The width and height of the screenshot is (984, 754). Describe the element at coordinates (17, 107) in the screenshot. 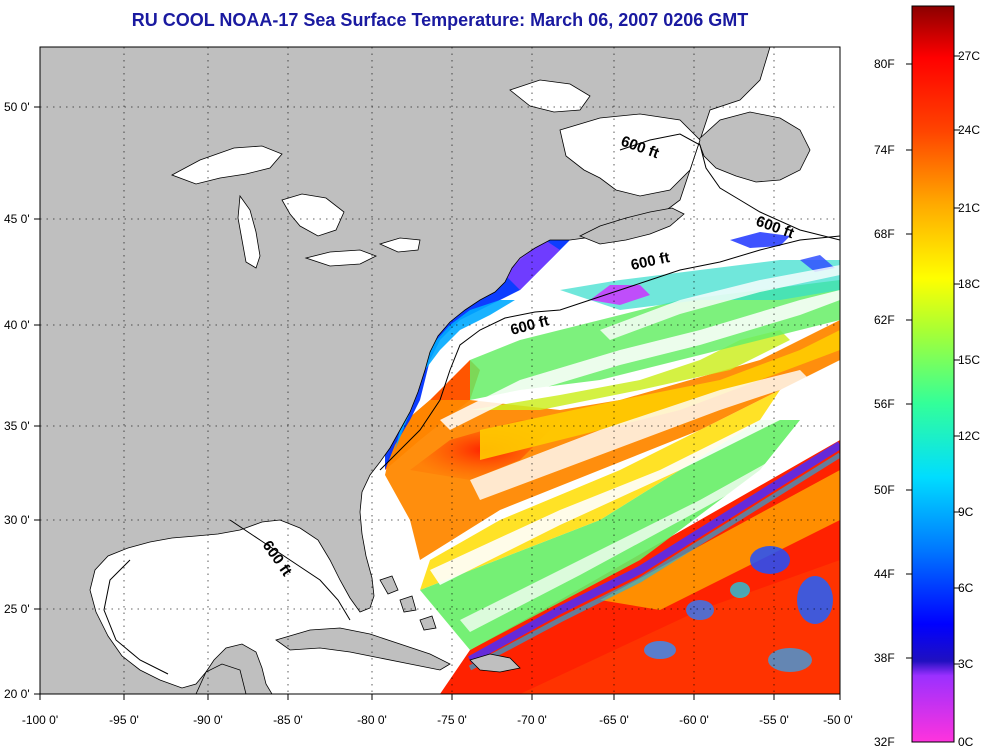

I see `lat-label: 50 0'` at that location.